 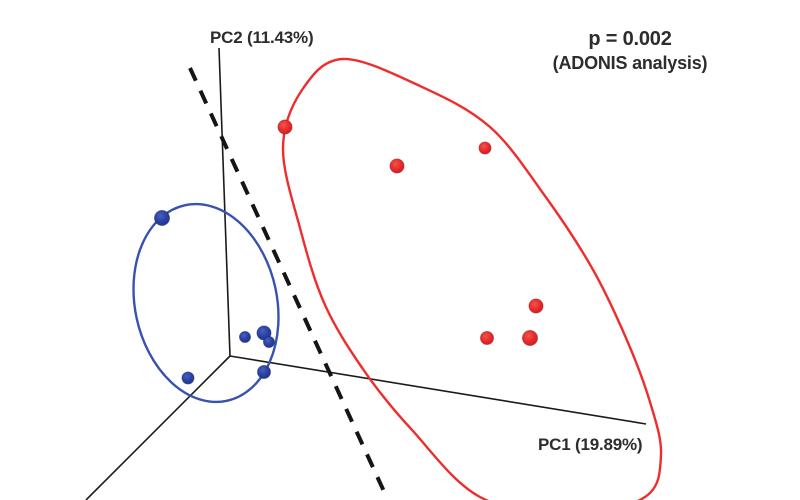 I want to click on pc2-axis-label: PC2 (11.43%), so click(x=262, y=37).